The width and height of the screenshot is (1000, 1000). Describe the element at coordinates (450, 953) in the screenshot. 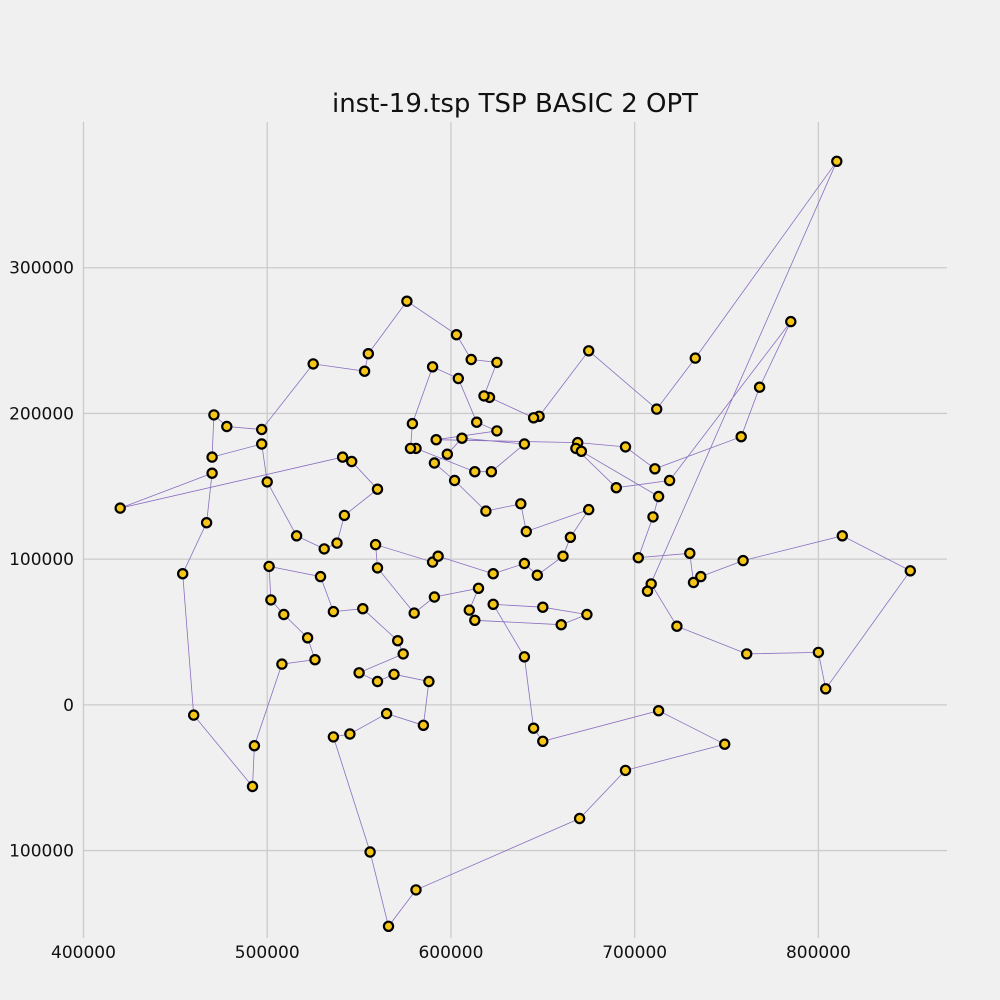

I see `x-tick-label: 600000` at that location.